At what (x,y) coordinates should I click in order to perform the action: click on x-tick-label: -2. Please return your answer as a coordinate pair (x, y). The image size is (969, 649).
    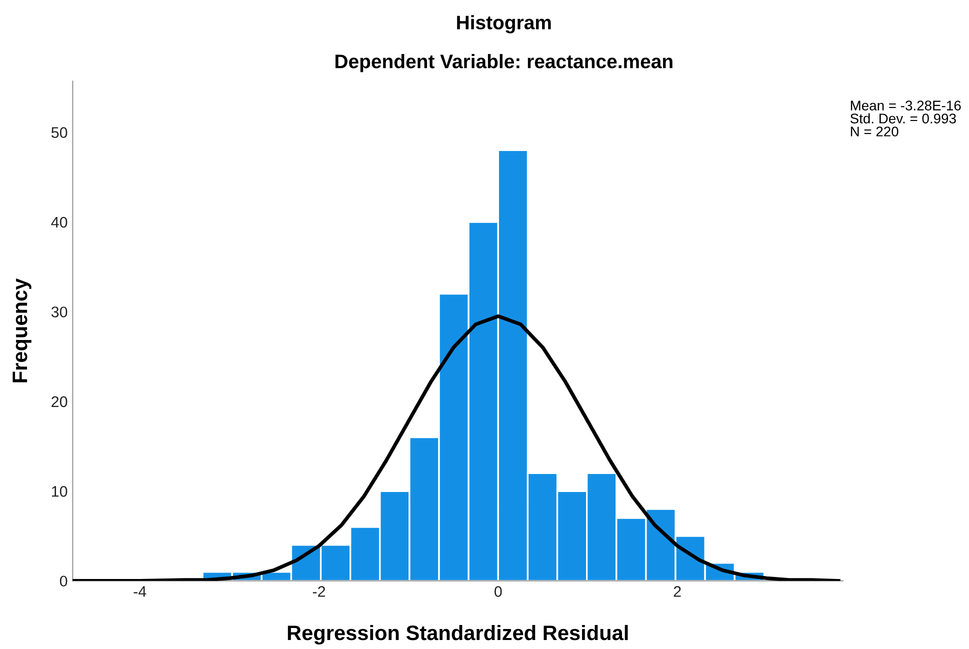
    Looking at the image, I should click on (319, 591).